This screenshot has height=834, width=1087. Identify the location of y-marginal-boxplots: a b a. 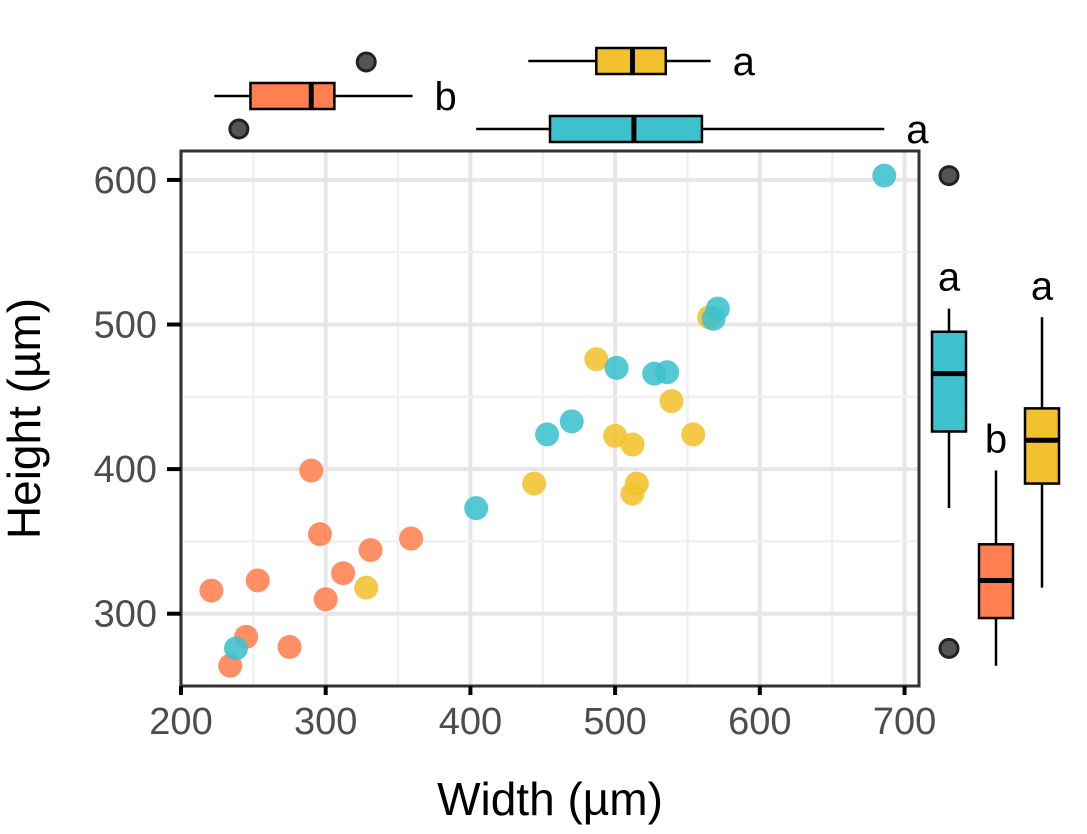
(995, 415).